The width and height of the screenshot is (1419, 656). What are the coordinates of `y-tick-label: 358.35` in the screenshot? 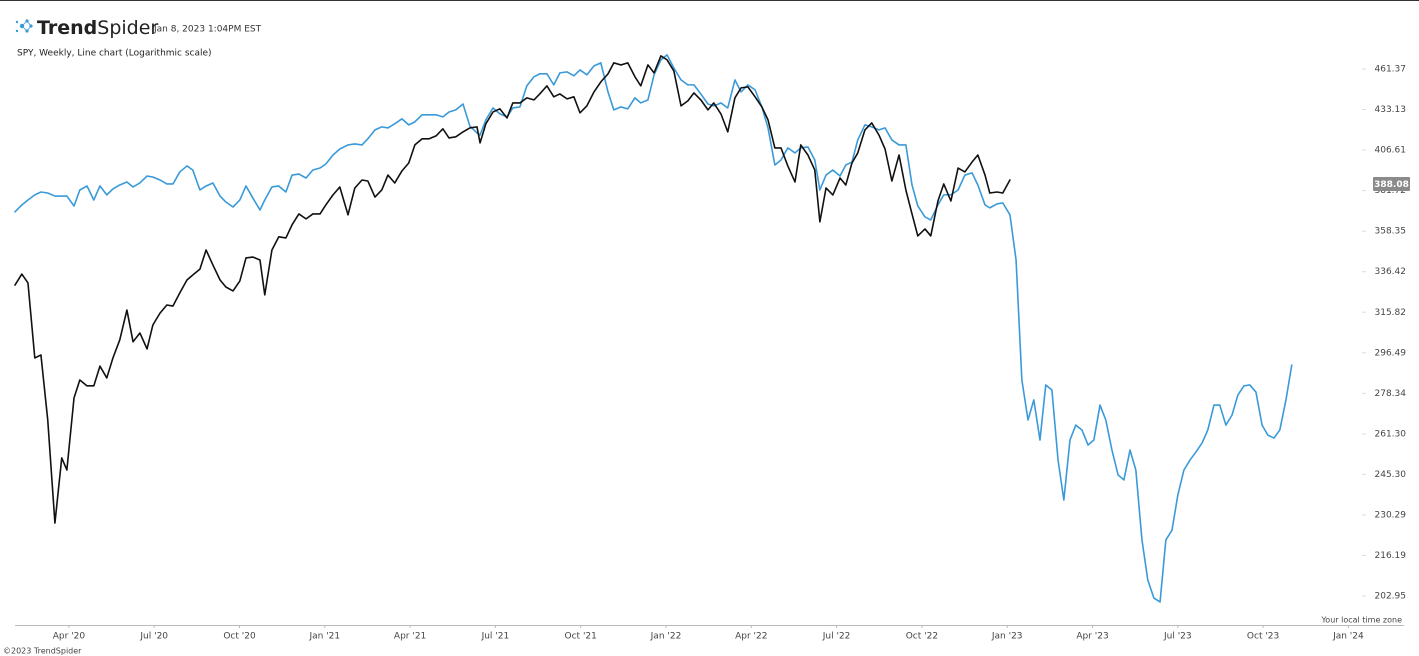 It's located at (1391, 232).